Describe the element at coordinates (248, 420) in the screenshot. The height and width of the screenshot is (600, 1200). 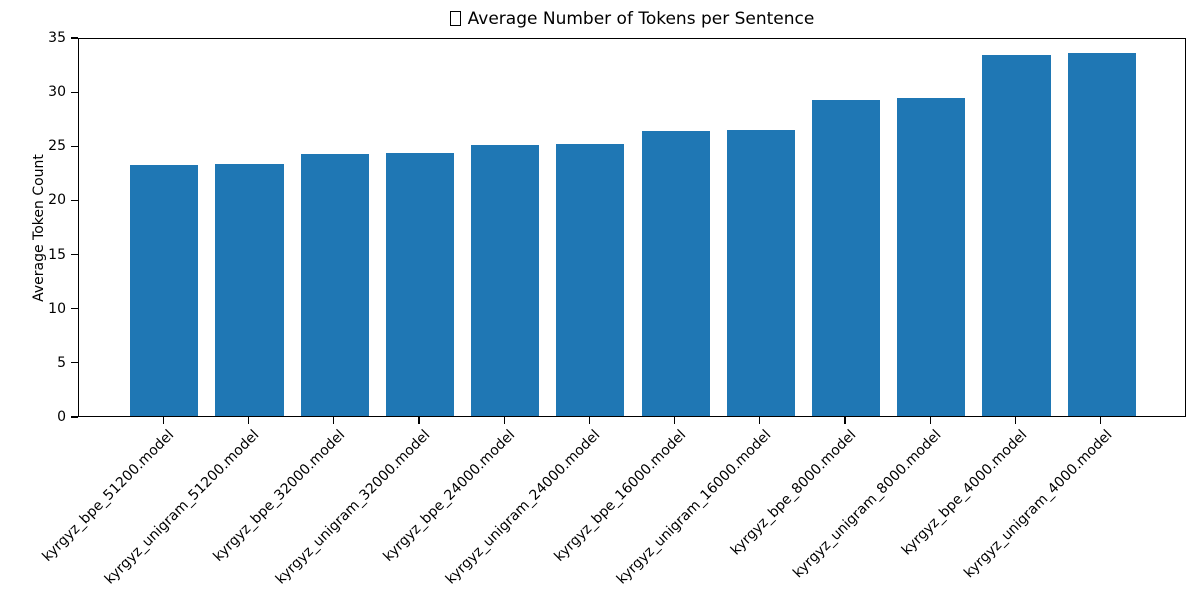
I see `x-tick-mark-kyrgyz_unigram_51200.model` at that location.